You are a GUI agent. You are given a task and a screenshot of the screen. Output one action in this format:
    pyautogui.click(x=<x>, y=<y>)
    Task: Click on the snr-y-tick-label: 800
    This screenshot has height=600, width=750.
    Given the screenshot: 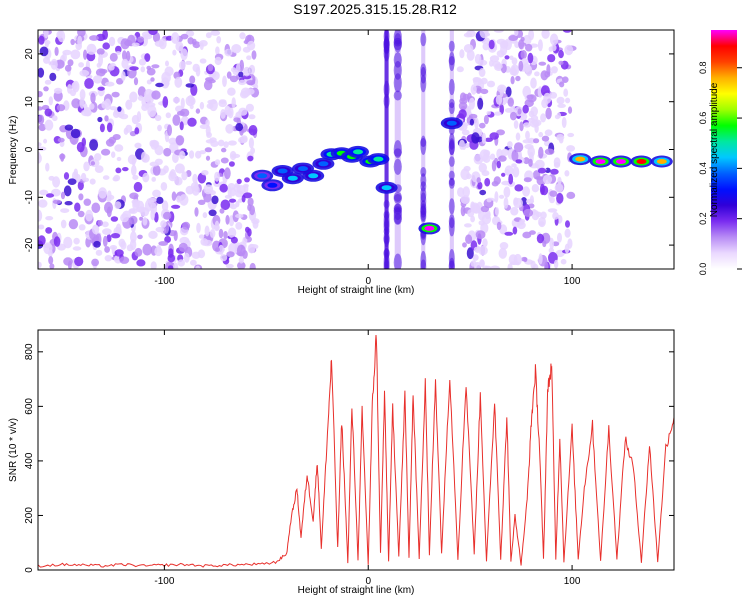 What is the action you would take?
    pyautogui.click(x=29, y=351)
    